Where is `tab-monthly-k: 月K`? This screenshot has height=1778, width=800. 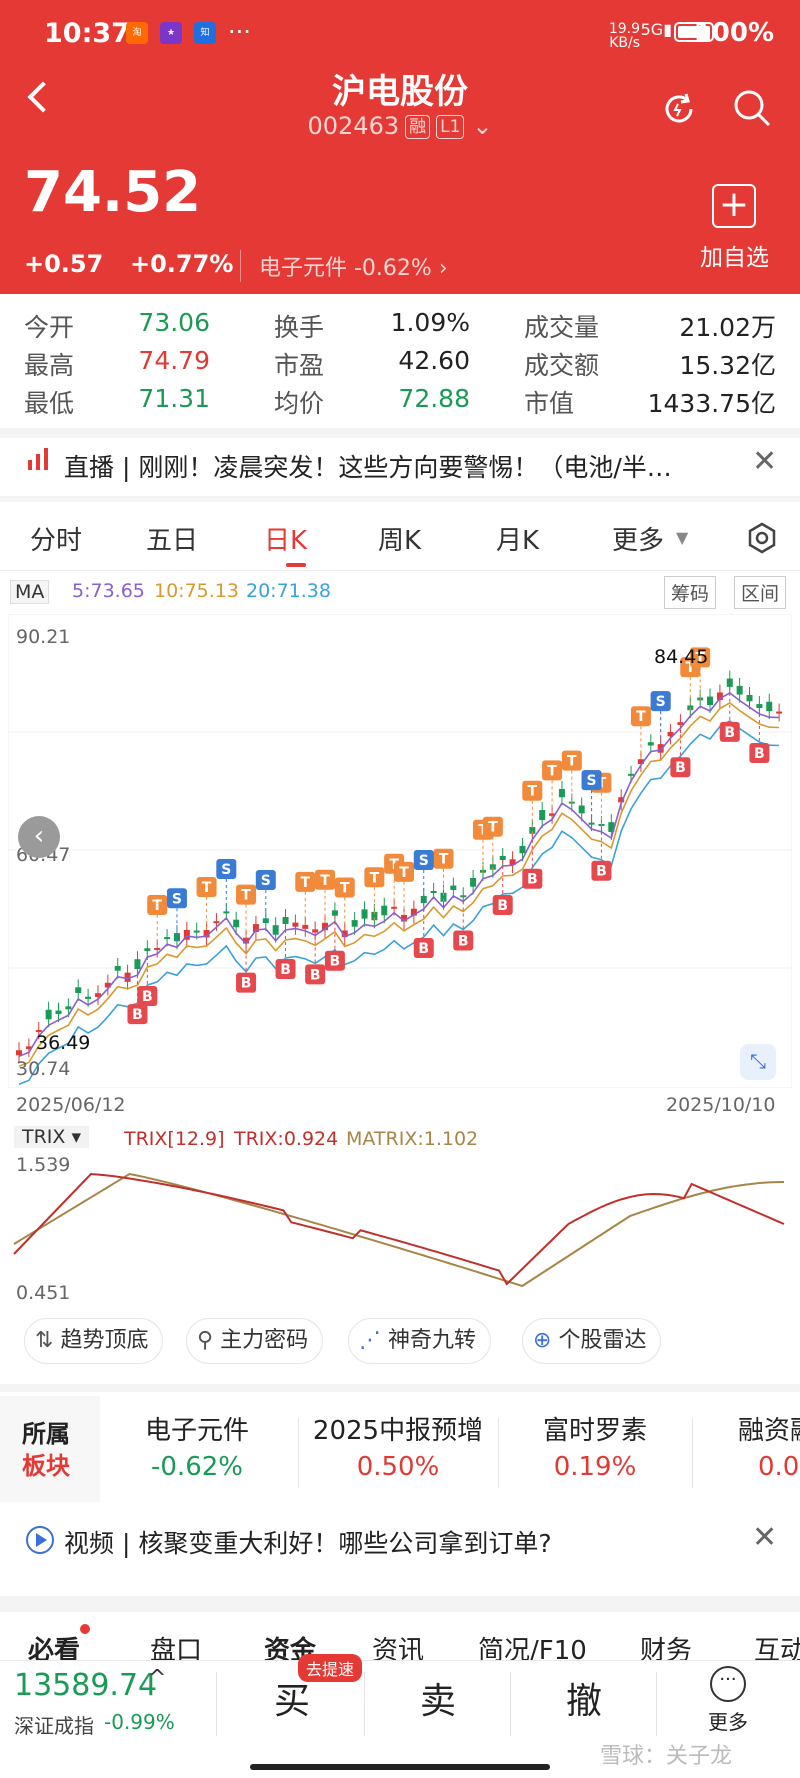
tab-monthly-k: 月K is located at coordinates (518, 541).